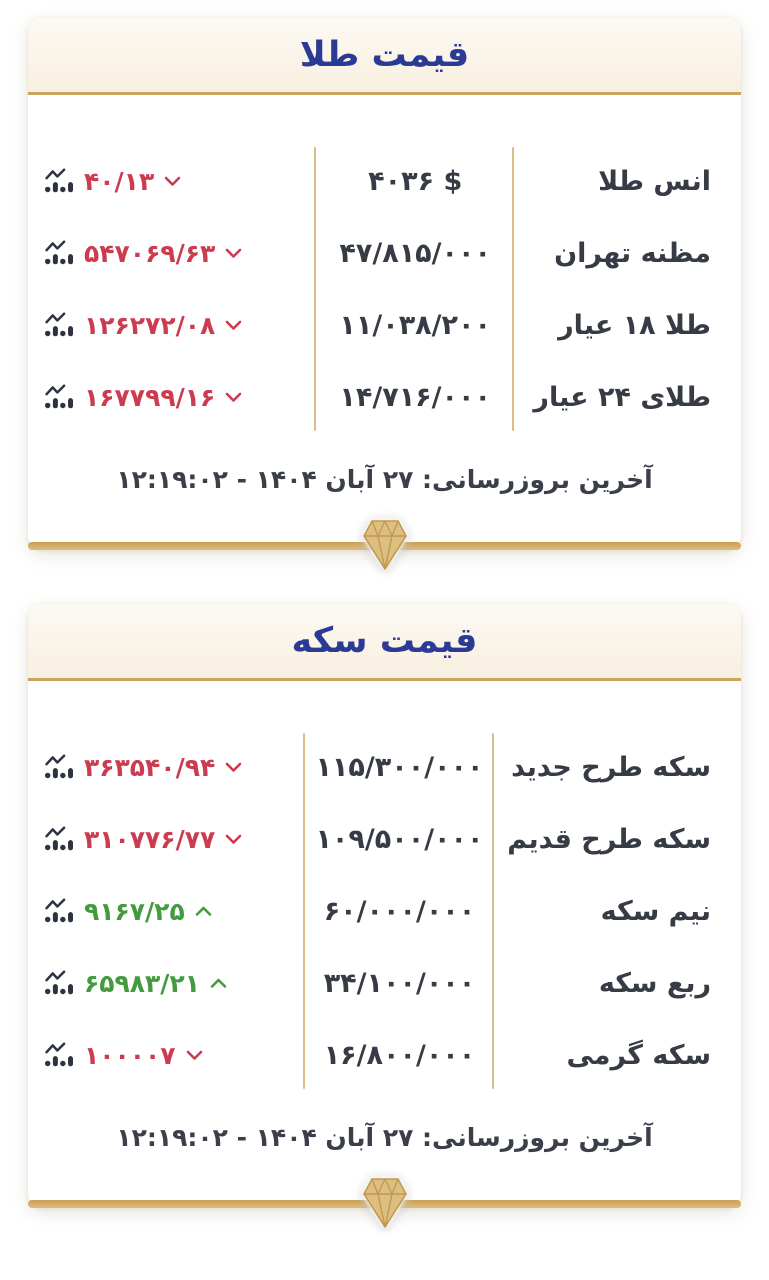 The height and width of the screenshot is (1280, 769). I want to click on row-price: ۱۶/۸۰۰/۰۰۰, so click(399, 1055).